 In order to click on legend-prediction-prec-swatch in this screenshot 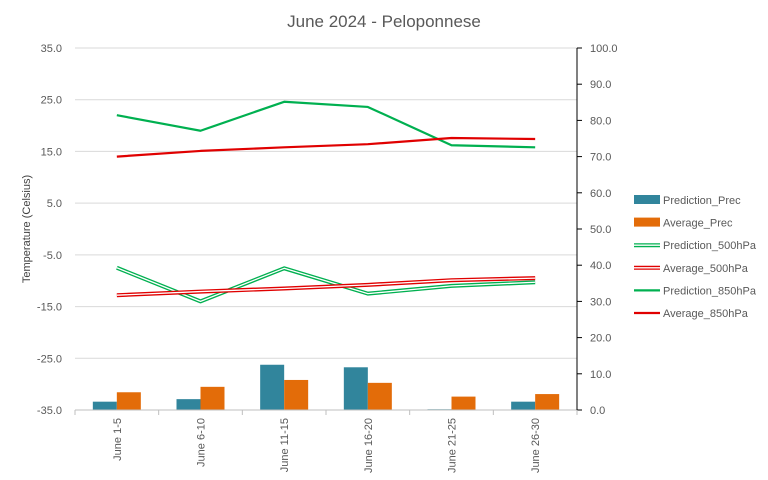, I will do `click(647, 199)`.